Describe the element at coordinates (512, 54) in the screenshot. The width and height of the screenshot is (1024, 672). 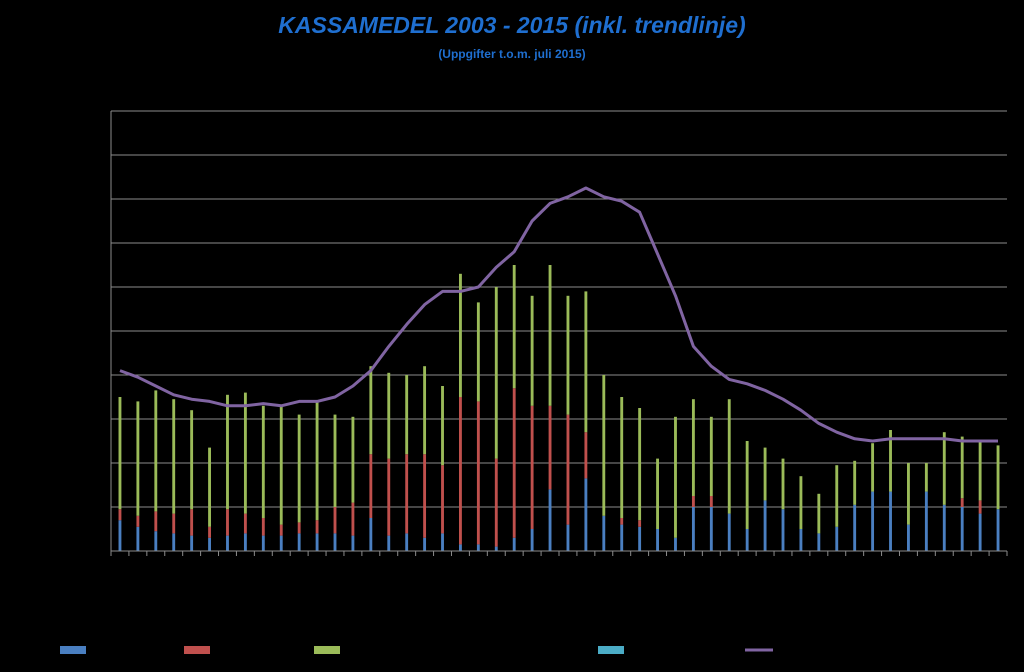
I see `chart-subtitle: (Uppgifter t.o.m. juli 2015)` at that location.